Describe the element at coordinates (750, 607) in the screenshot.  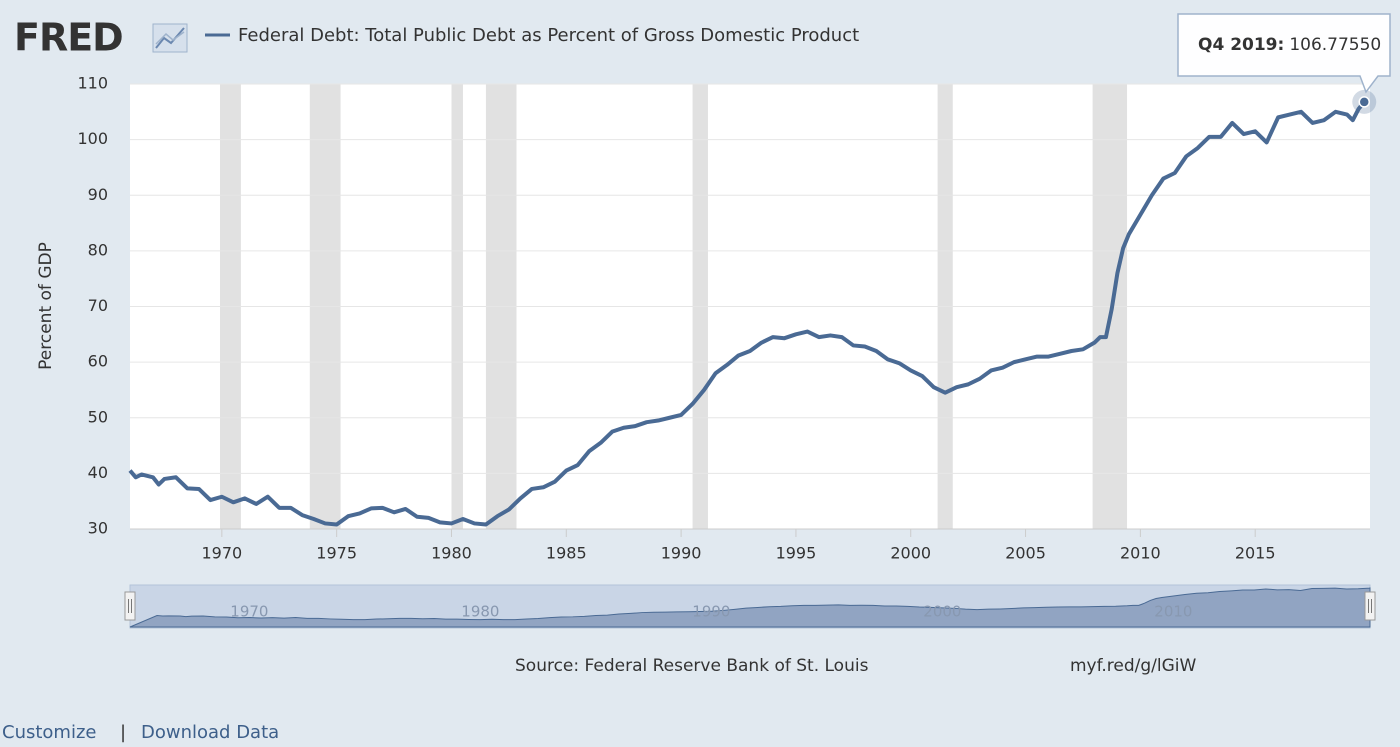
I see `navigator-area` at that location.